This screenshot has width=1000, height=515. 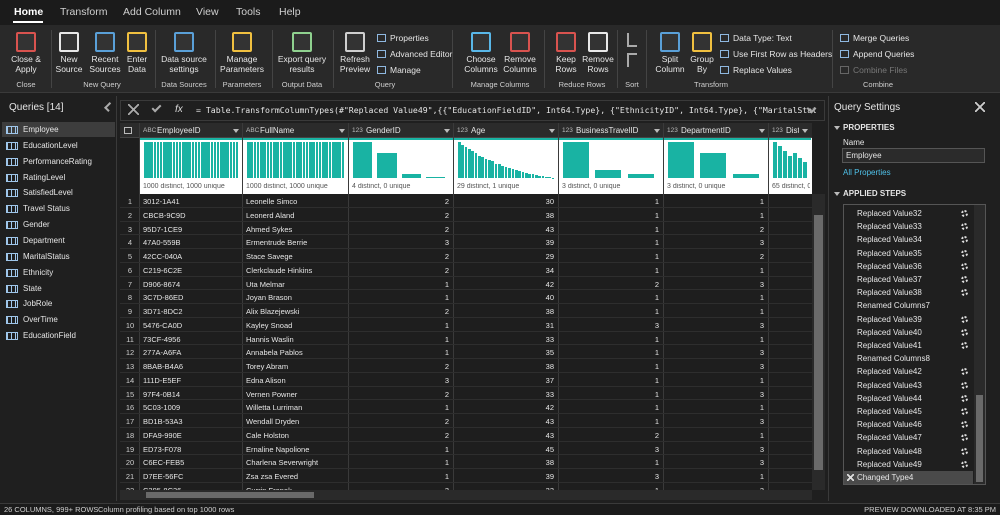 What do you see at coordinates (290, 12) in the screenshot?
I see `ribbon-tab: Help` at bounding box center [290, 12].